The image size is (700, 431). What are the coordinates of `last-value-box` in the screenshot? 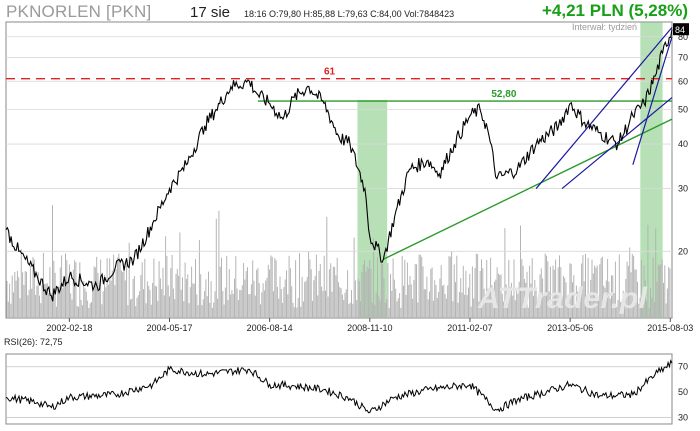 It's located at (681, 29).